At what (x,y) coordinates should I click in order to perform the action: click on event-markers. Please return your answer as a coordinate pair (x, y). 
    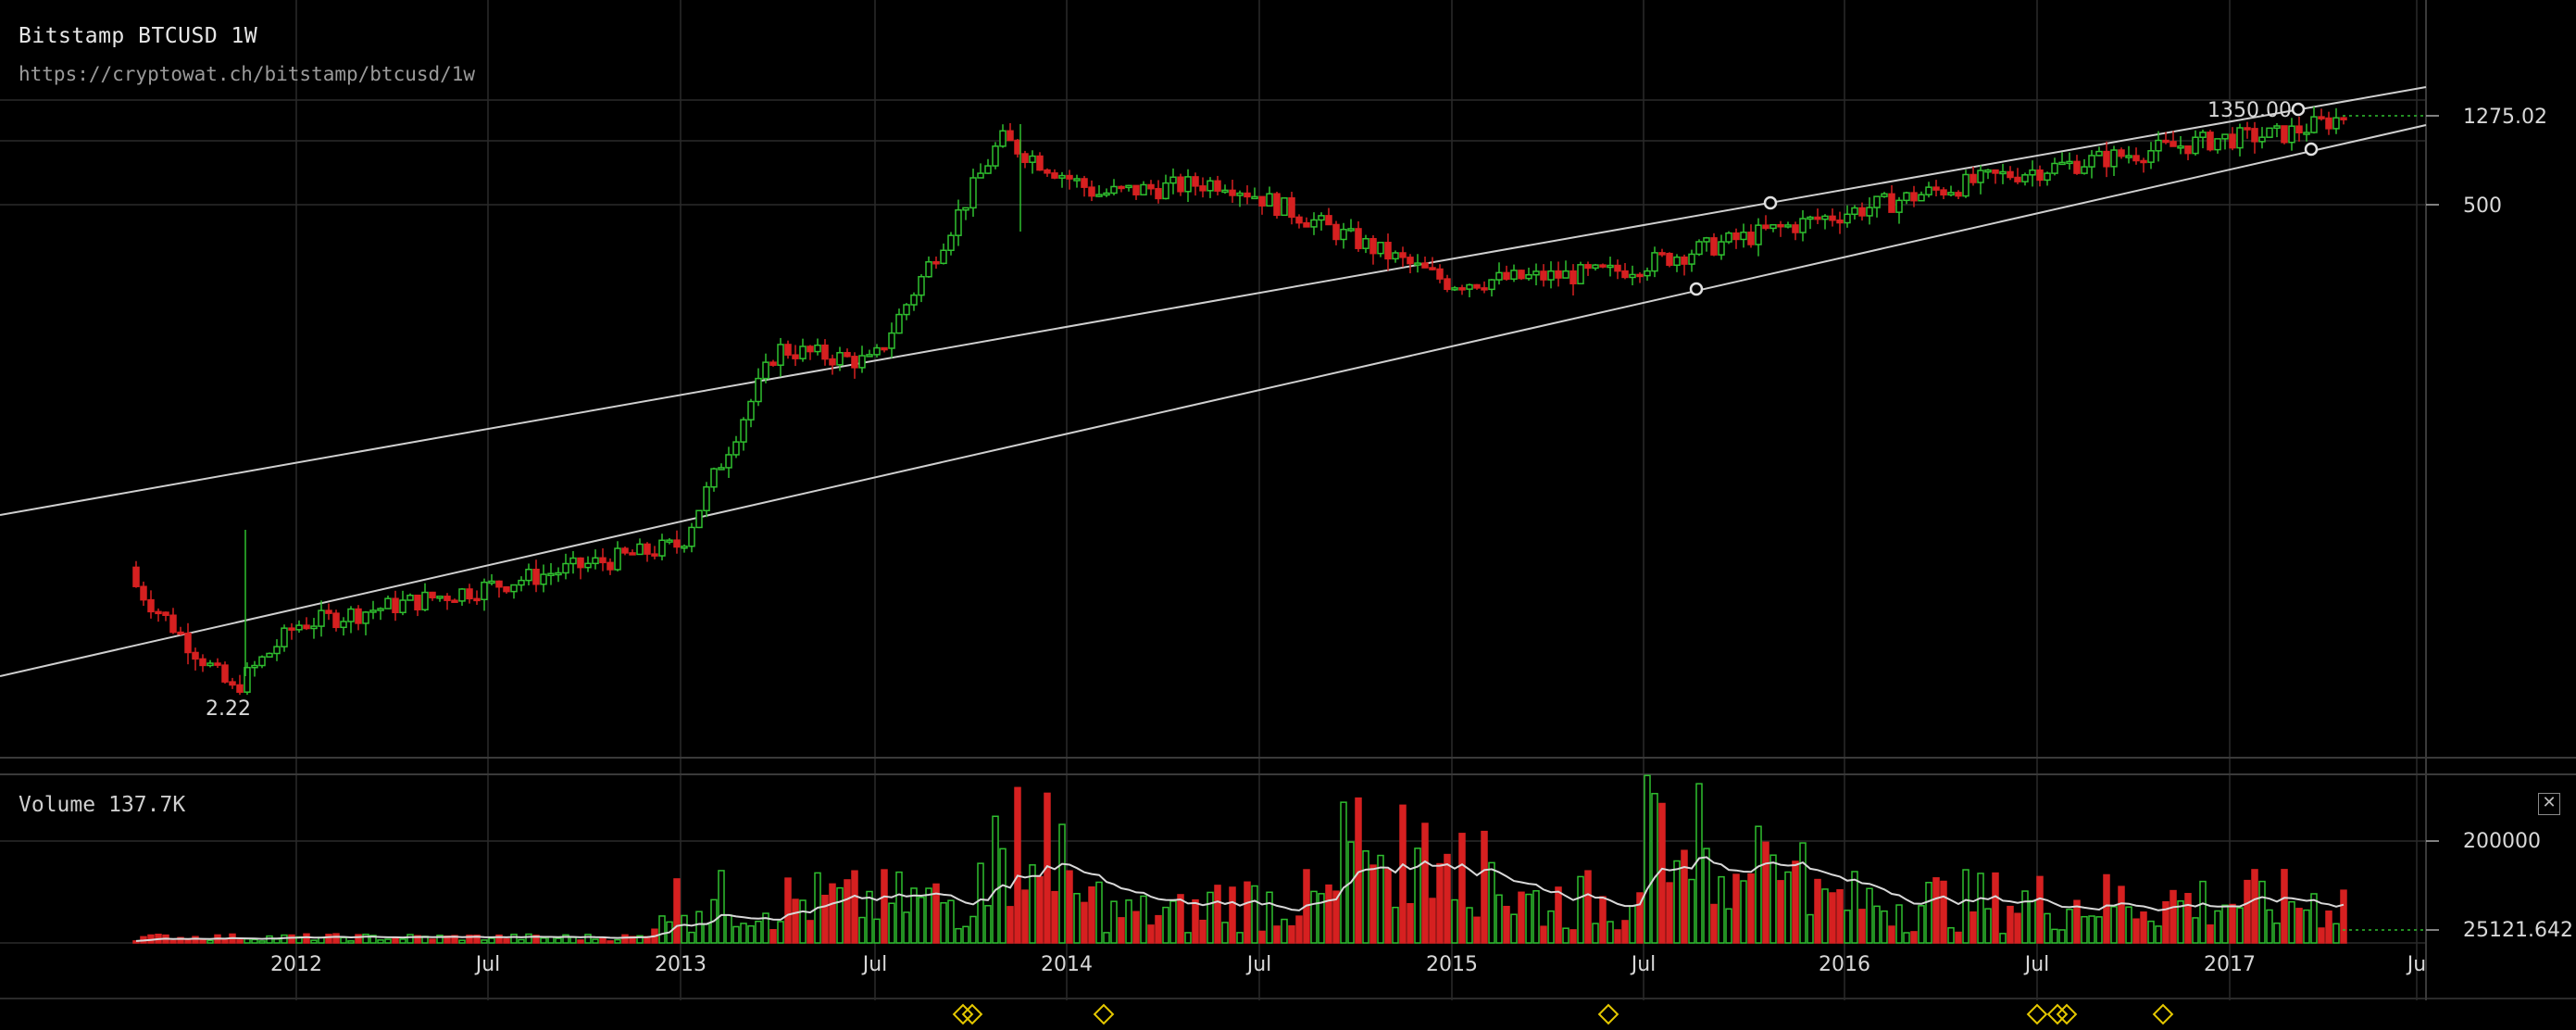
    Looking at the image, I should click on (1563, 1014).